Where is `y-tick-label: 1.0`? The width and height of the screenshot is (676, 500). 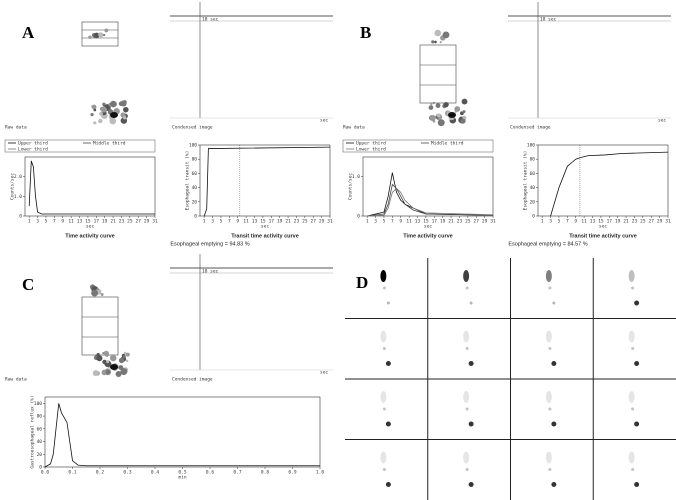
y-tick-label: 1.0 is located at coordinates (18, 197).